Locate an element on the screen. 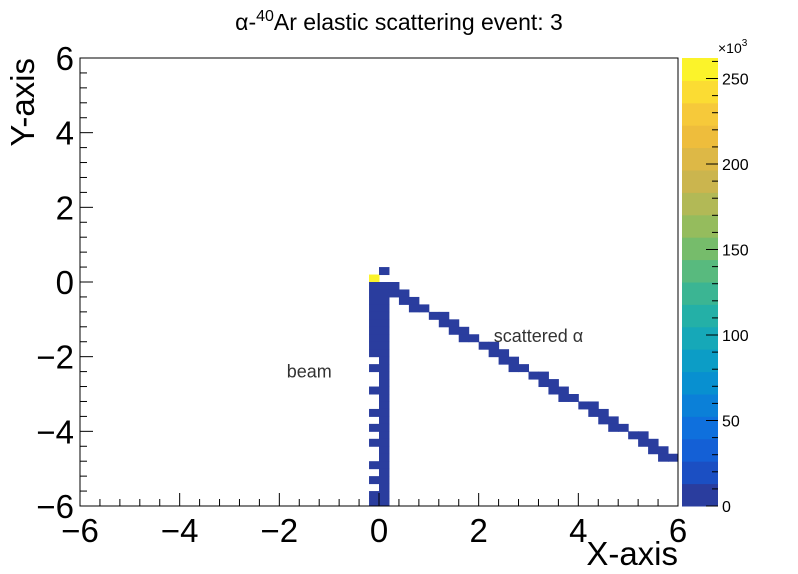 The width and height of the screenshot is (798, 574). x-tick-labels: −6 −4 −2 0 2 4 6 is located at coordinates (374, 530).